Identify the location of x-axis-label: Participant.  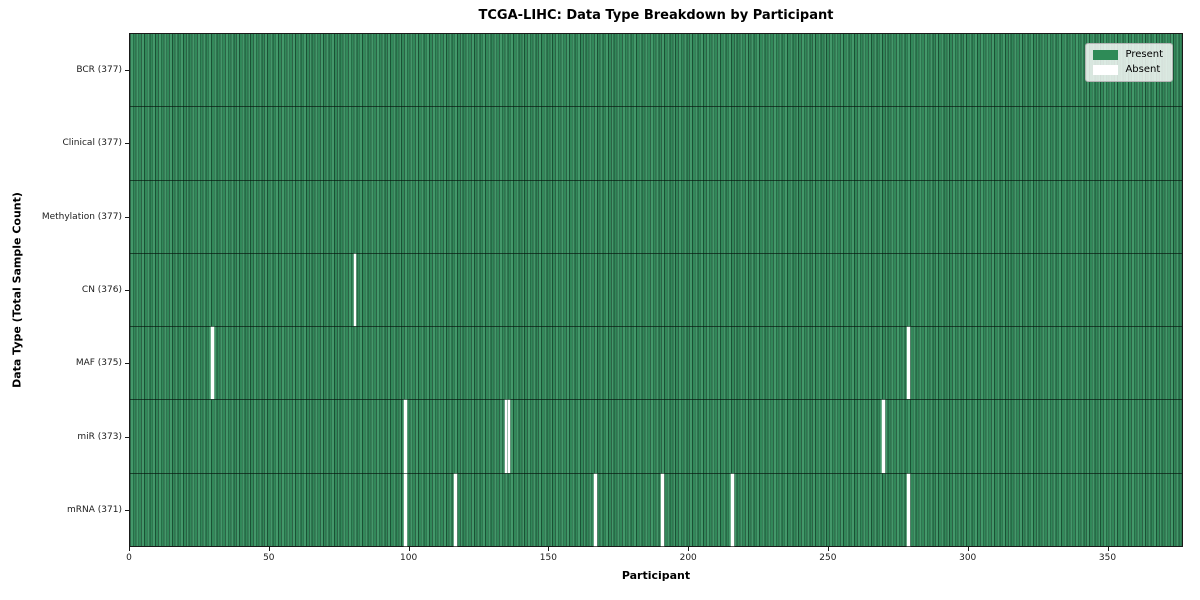
(656, 575).